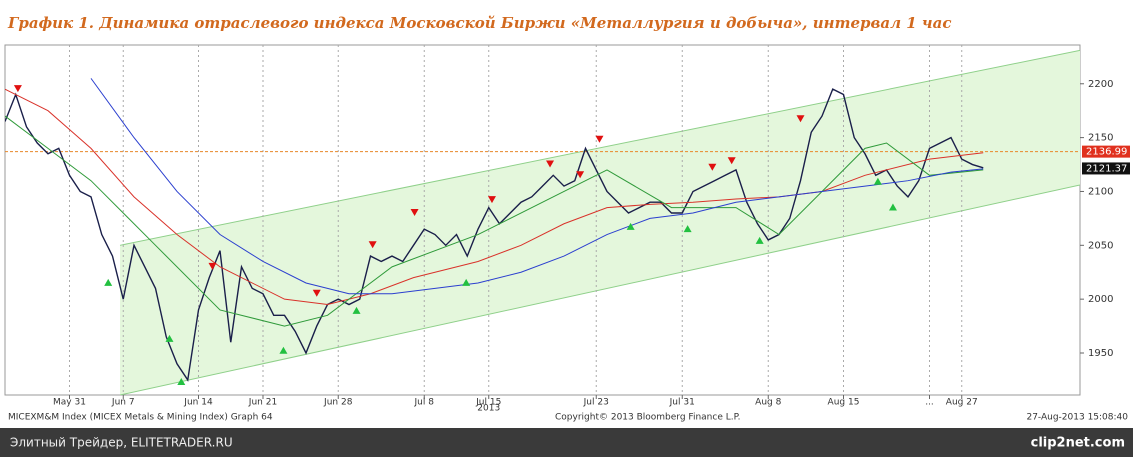  I want to click on footer-center: Copyright© 2013 Bloomberg Finance L.P., so click(647, 418).